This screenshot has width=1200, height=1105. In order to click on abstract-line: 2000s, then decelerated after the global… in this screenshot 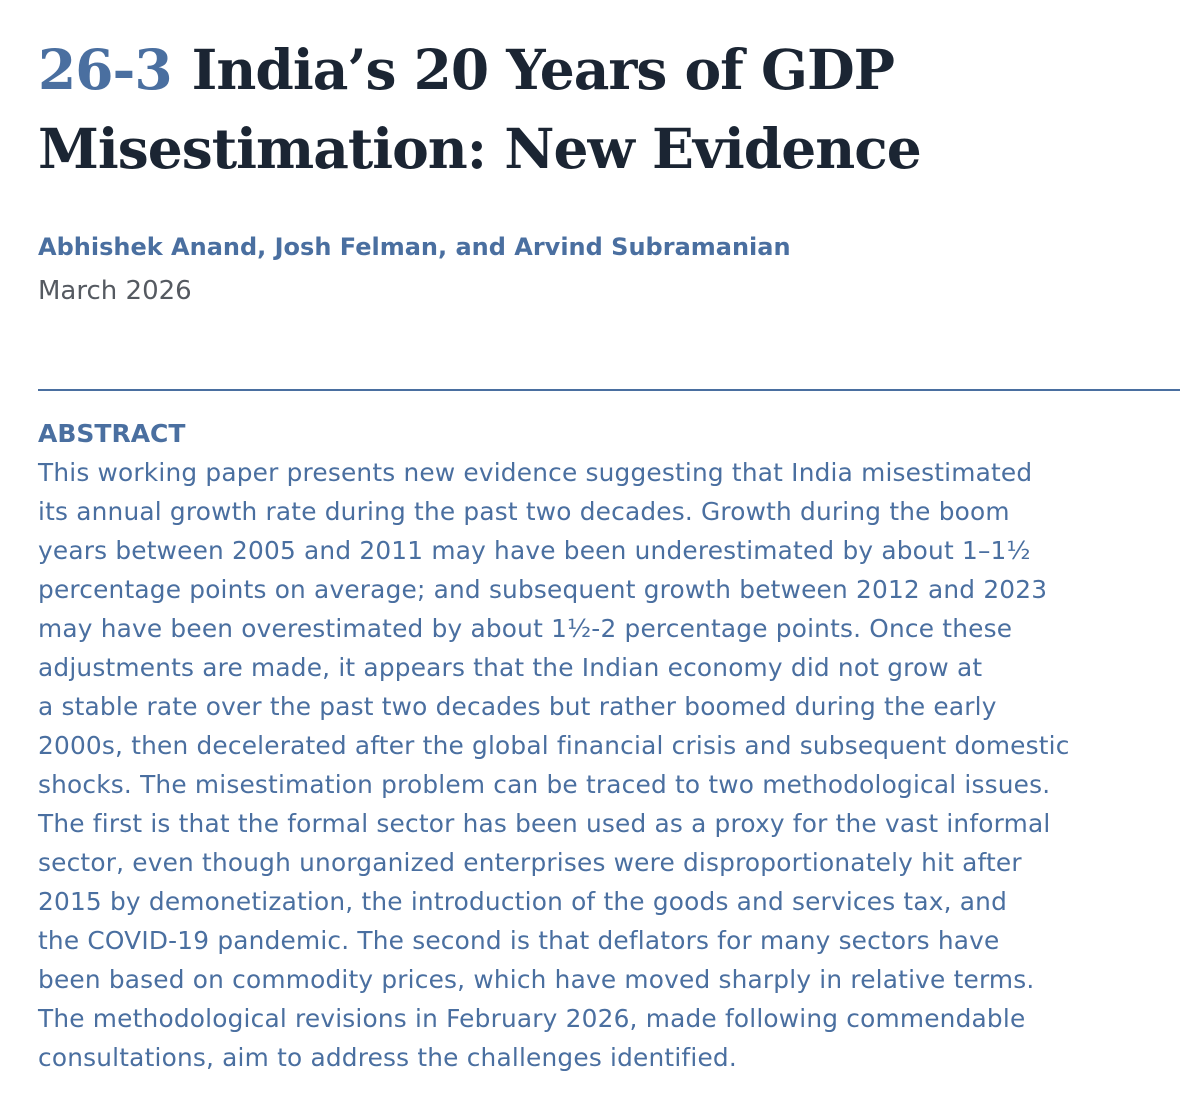, I will do `click(554, 745)`.